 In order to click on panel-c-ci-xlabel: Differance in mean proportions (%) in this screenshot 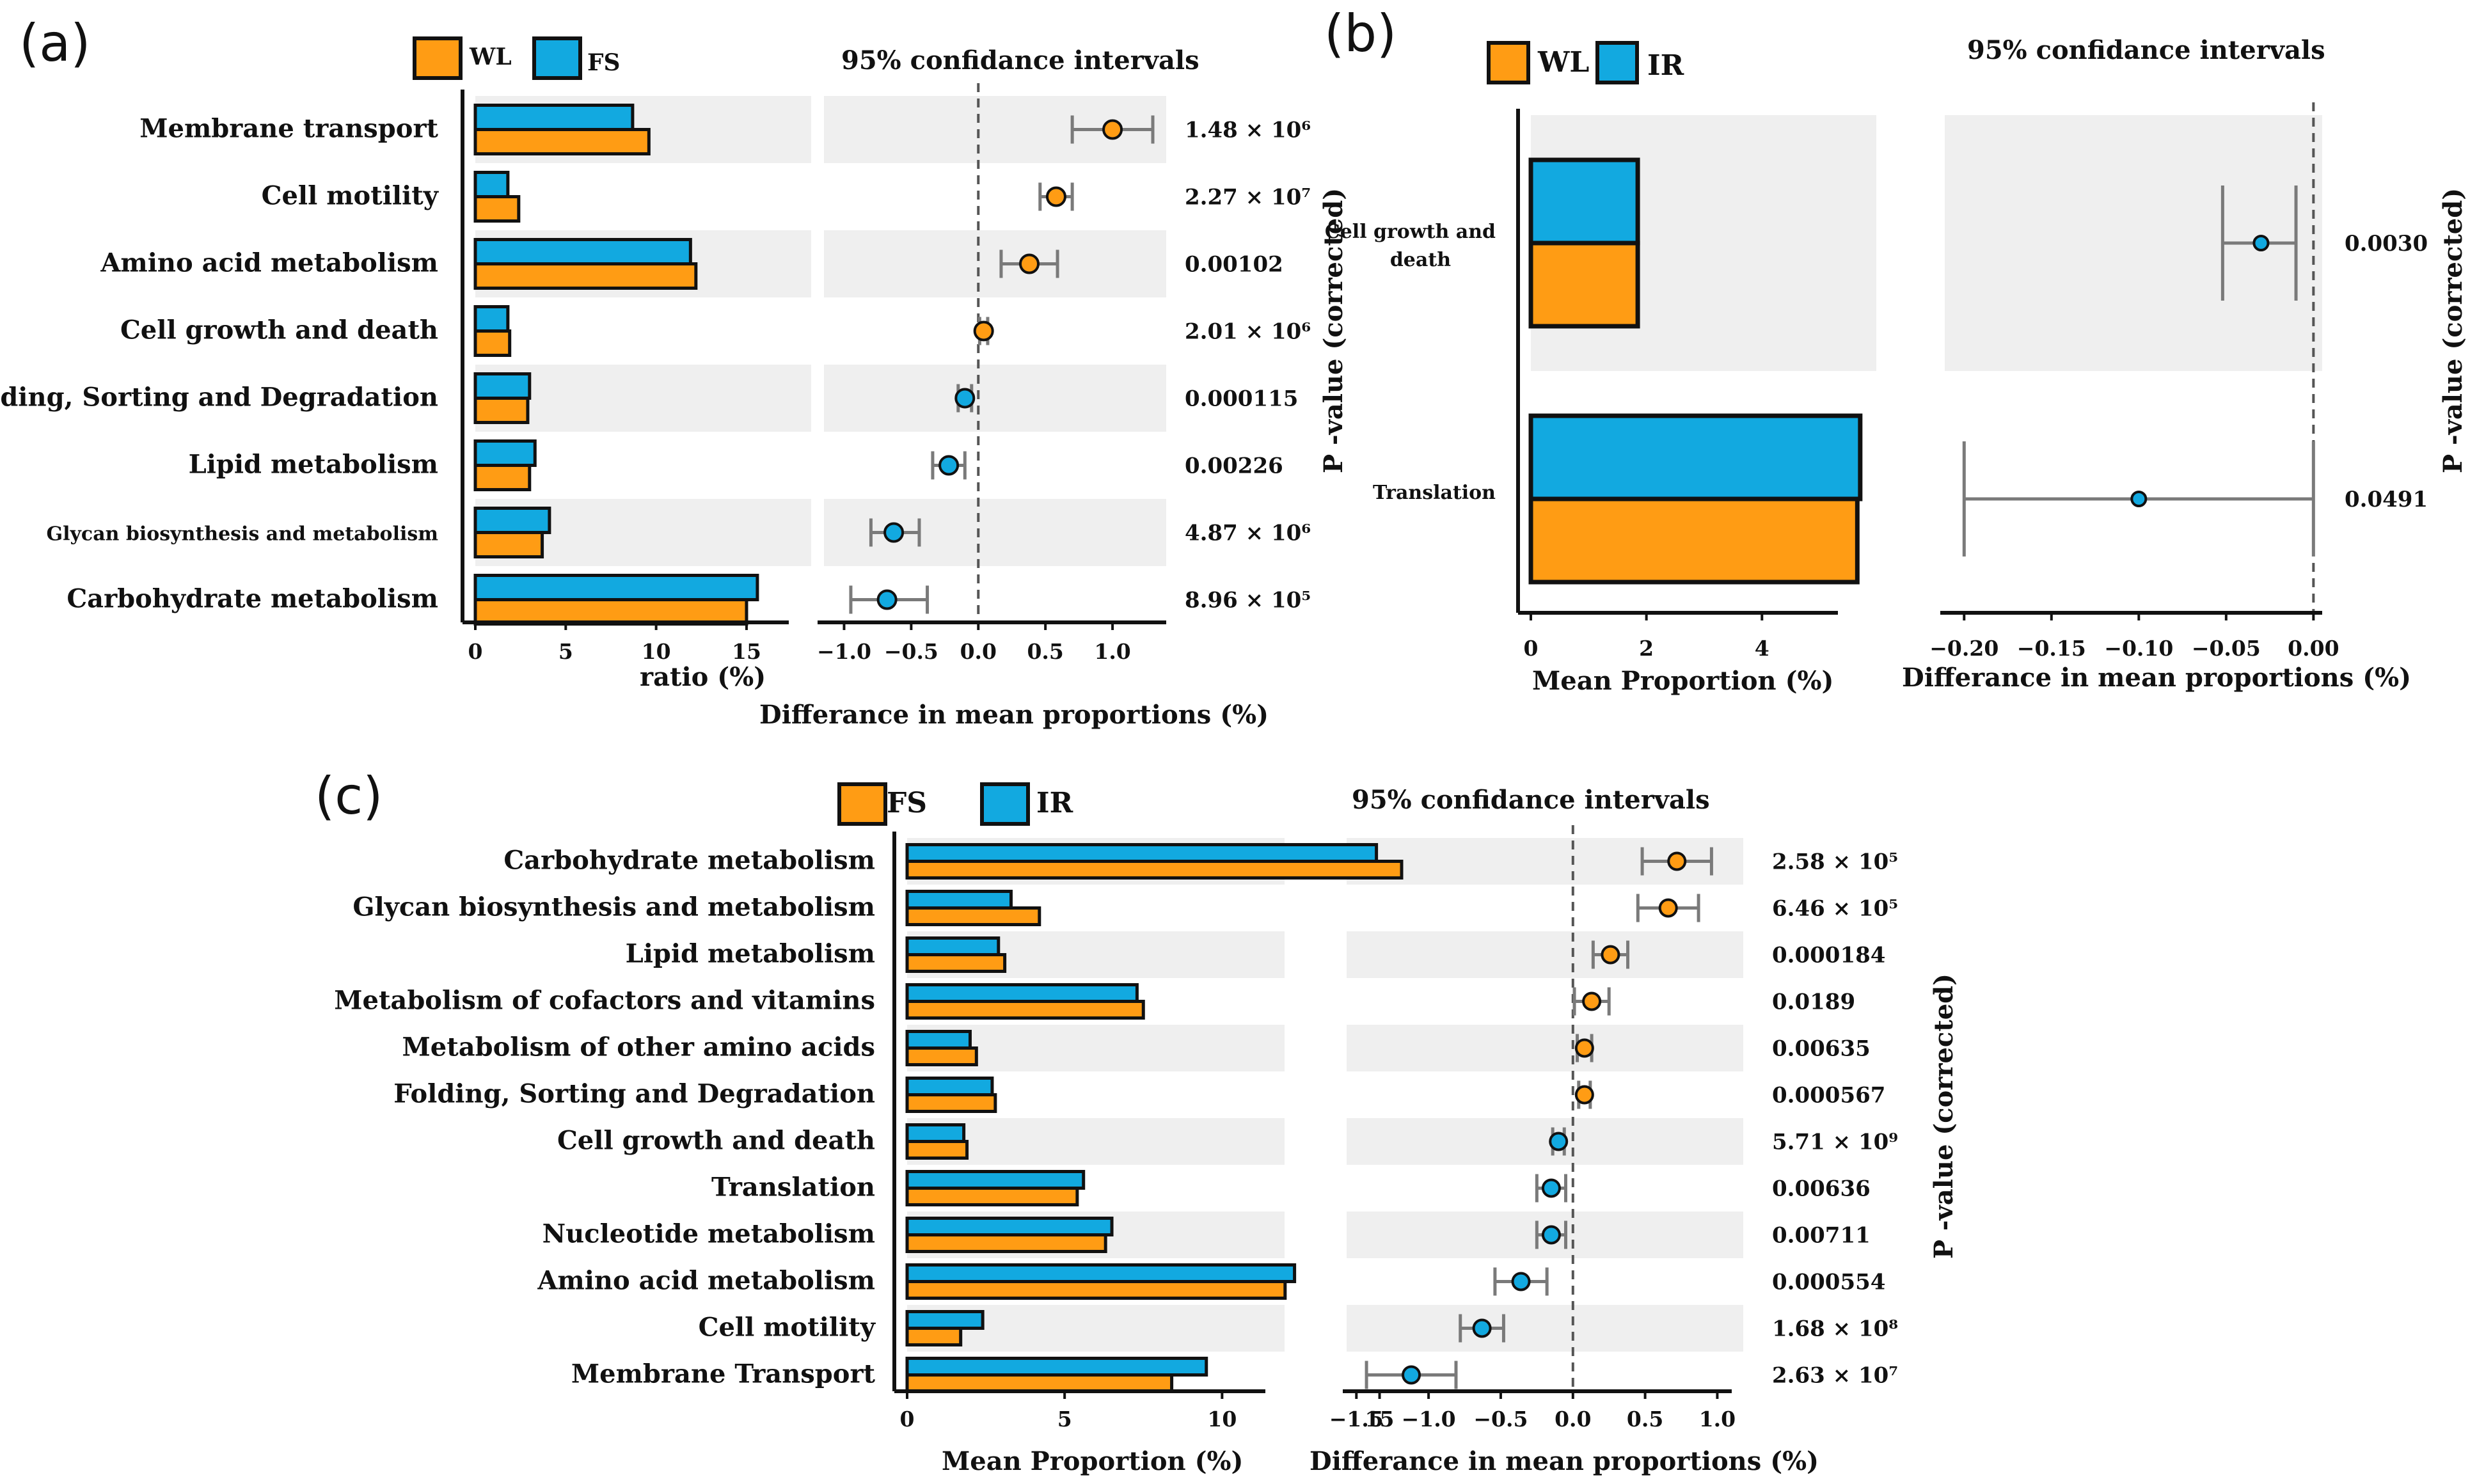, I will do `click(1565, 1461)`.